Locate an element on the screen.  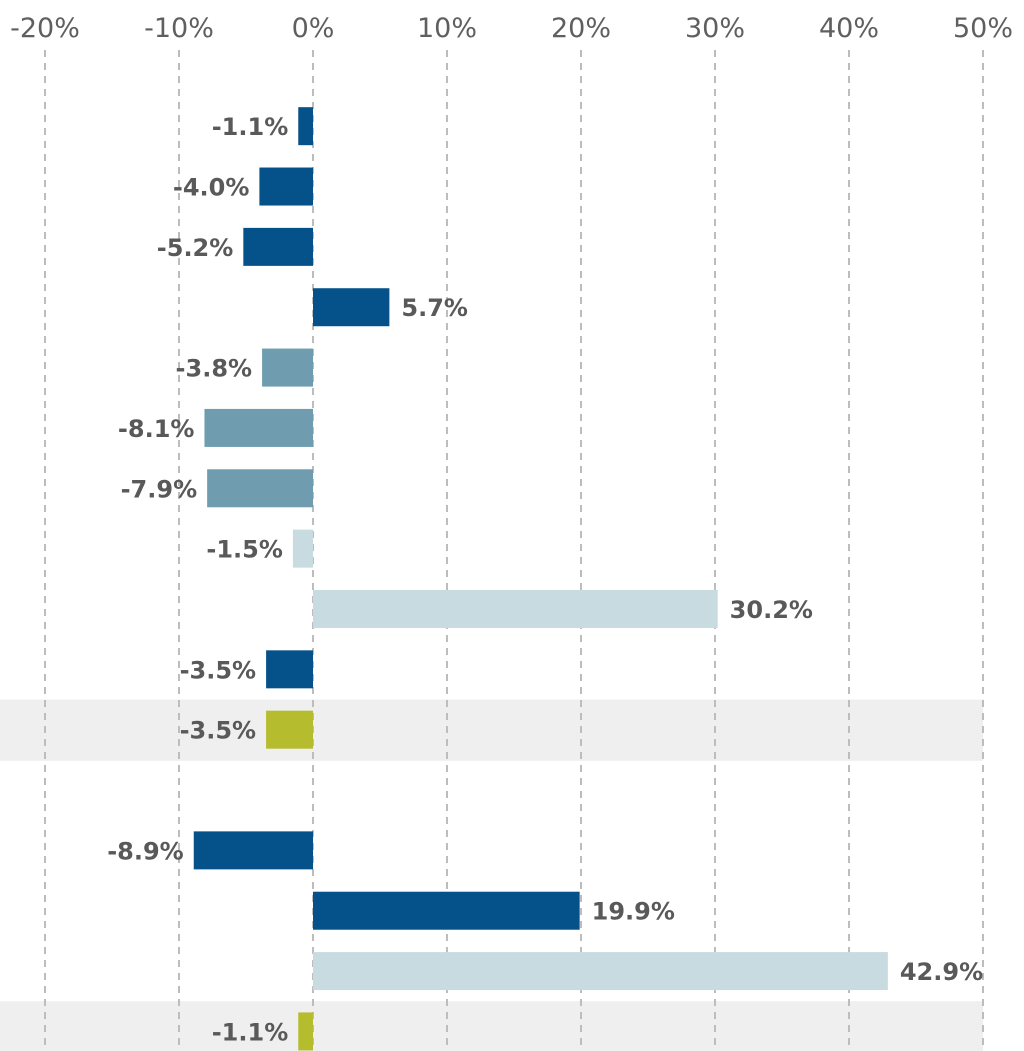
x-tick-label: 30% is located at coordinates (715, 28).